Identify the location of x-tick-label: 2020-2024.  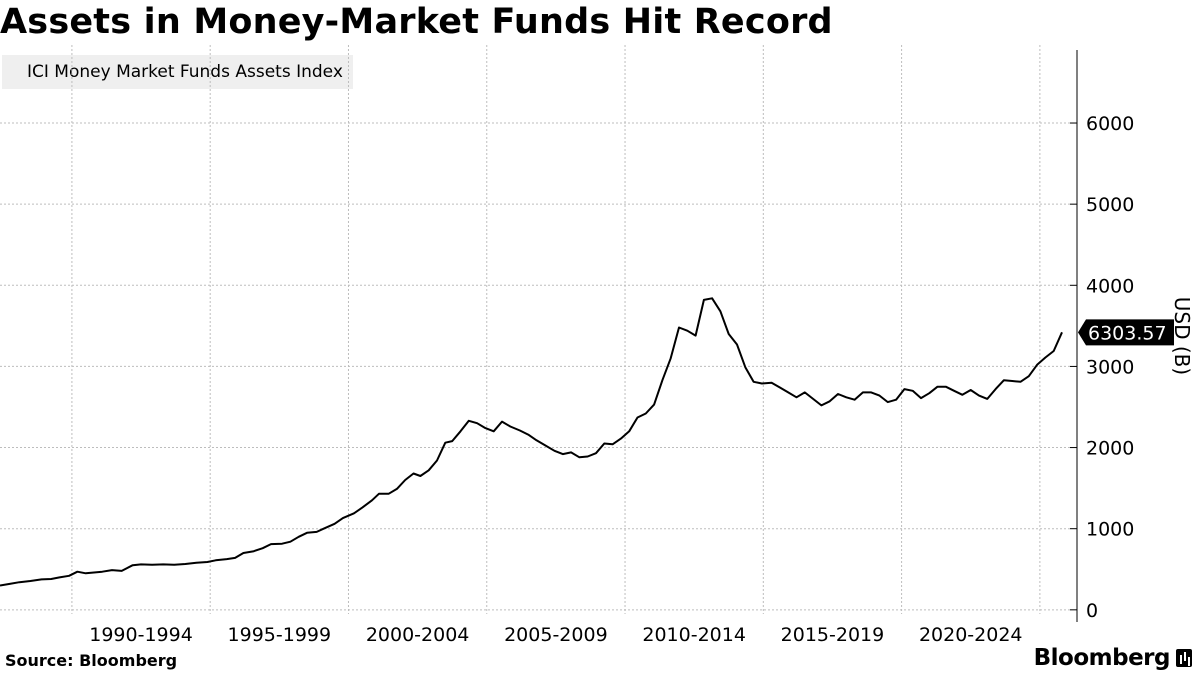
(971, 635).